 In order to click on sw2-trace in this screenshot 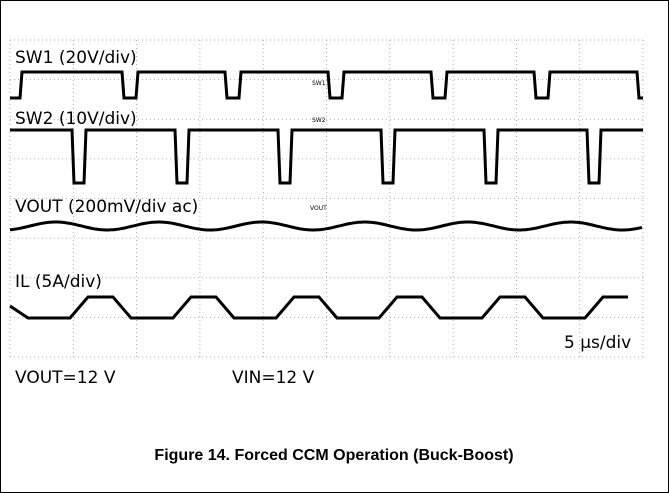, I will do `click(326, 156)`.